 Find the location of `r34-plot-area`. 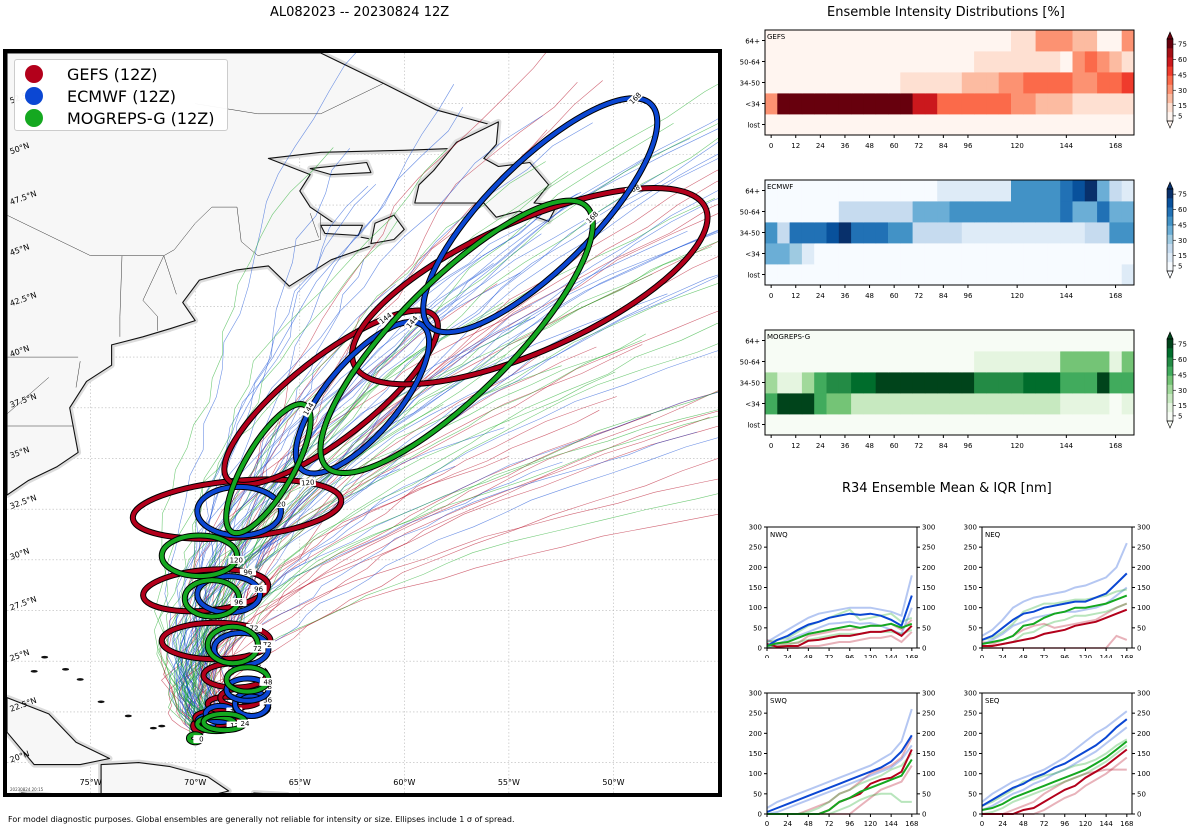

r34-plot-area is located at coordinates (842, 753).